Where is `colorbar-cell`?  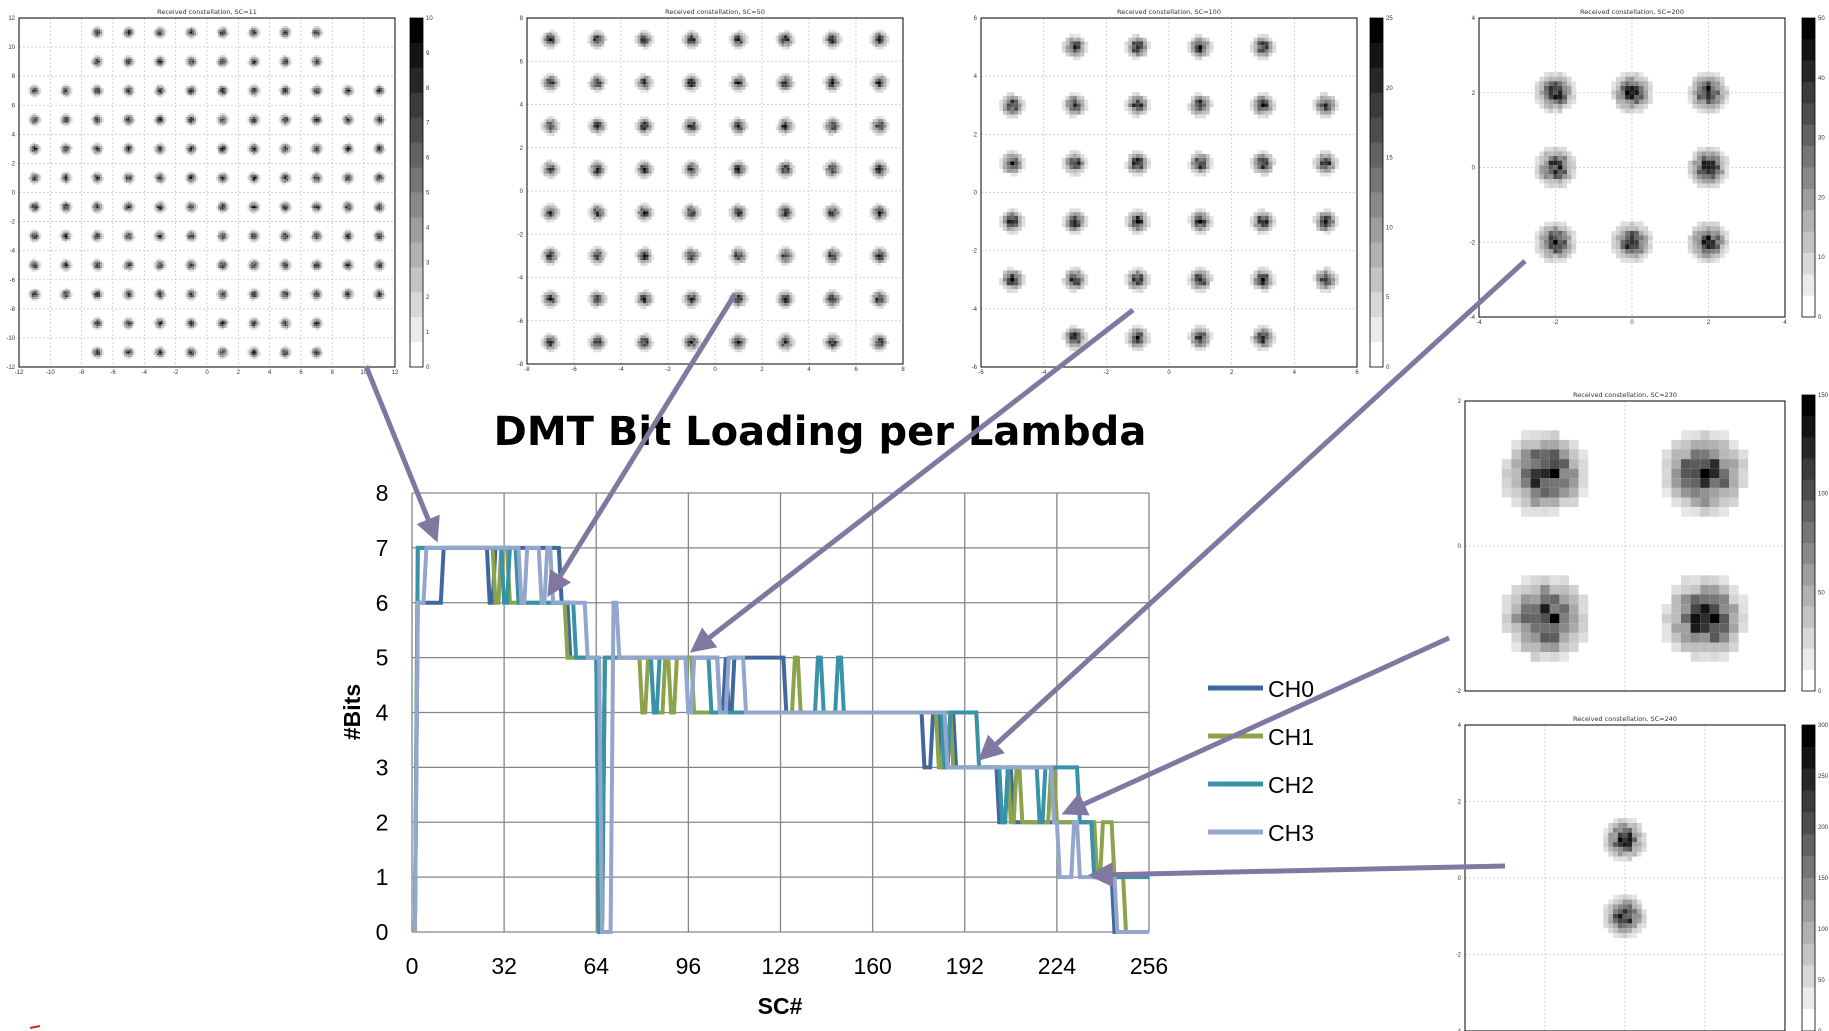 colorbar-cell is located at coordinates (416, 205).